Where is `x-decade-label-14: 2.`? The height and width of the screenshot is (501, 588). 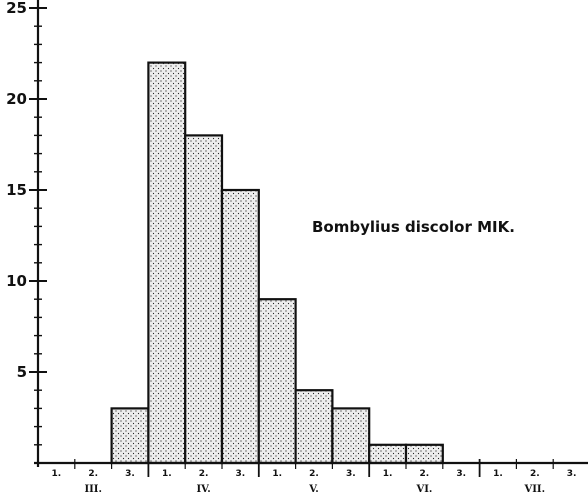
x-decade-label-14: 2. is located at coordinates (535, 474).